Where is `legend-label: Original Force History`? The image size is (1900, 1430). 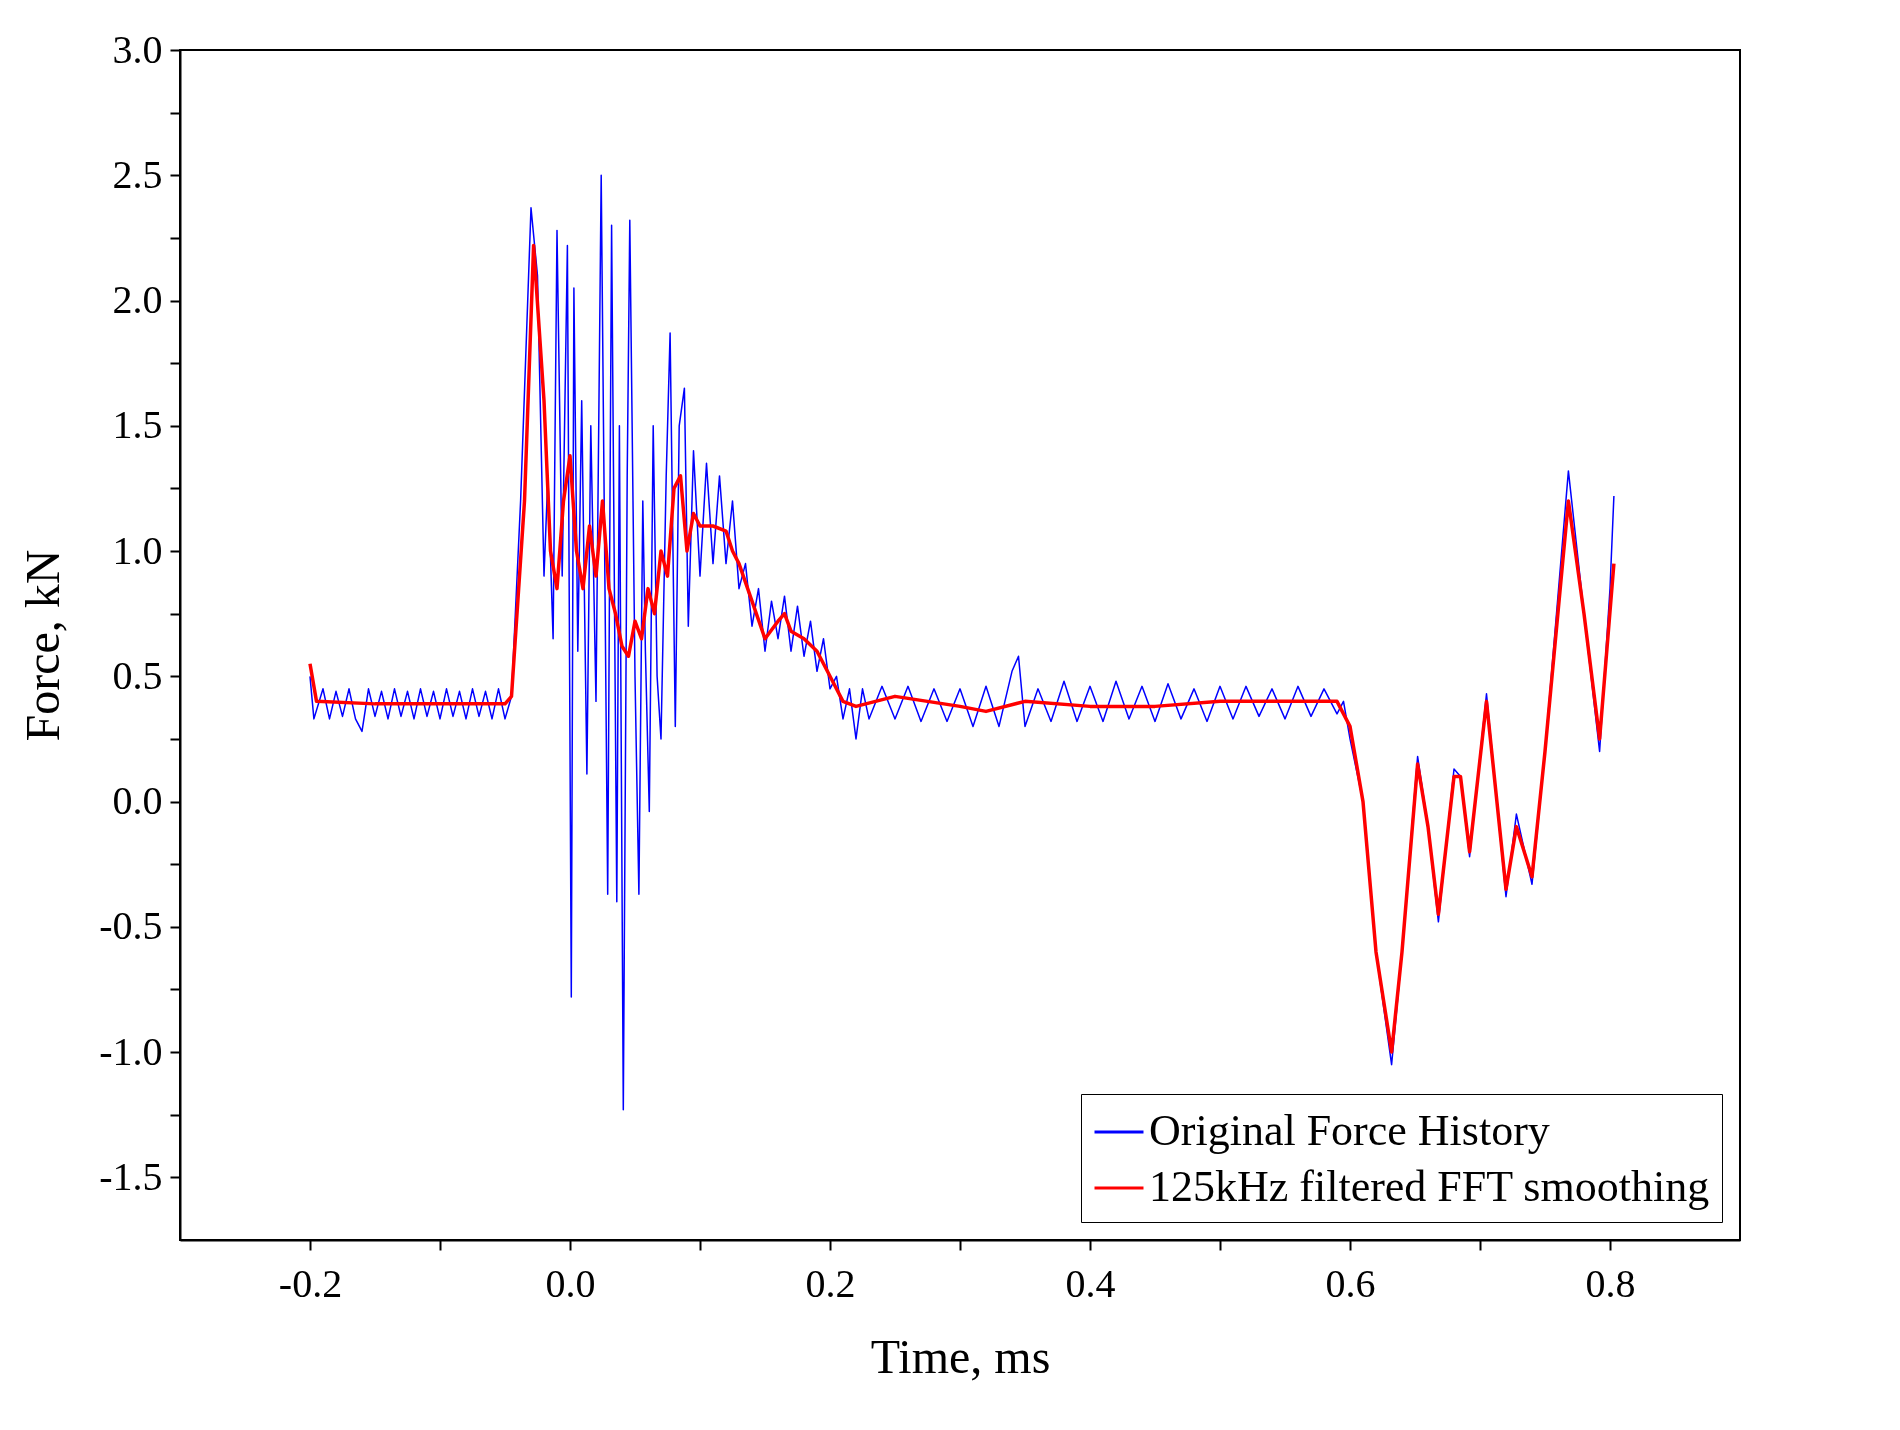
legend-label: Original Force History is located at coordinates (1349, 1130).